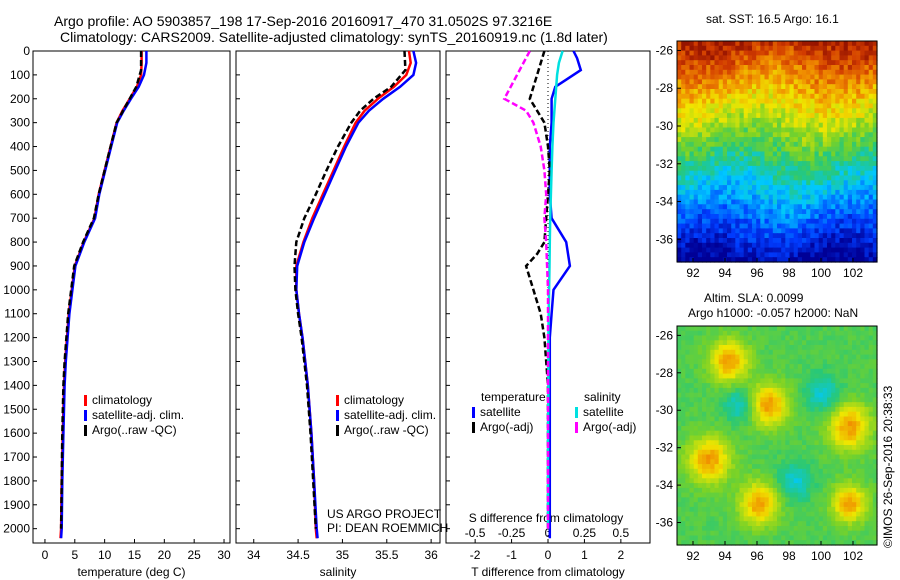 The height and width of the screenshot is (580, 900). Describe the element at coordinates (431, 555) in the screenshot. I see `x-tick-label: 36` at that location.